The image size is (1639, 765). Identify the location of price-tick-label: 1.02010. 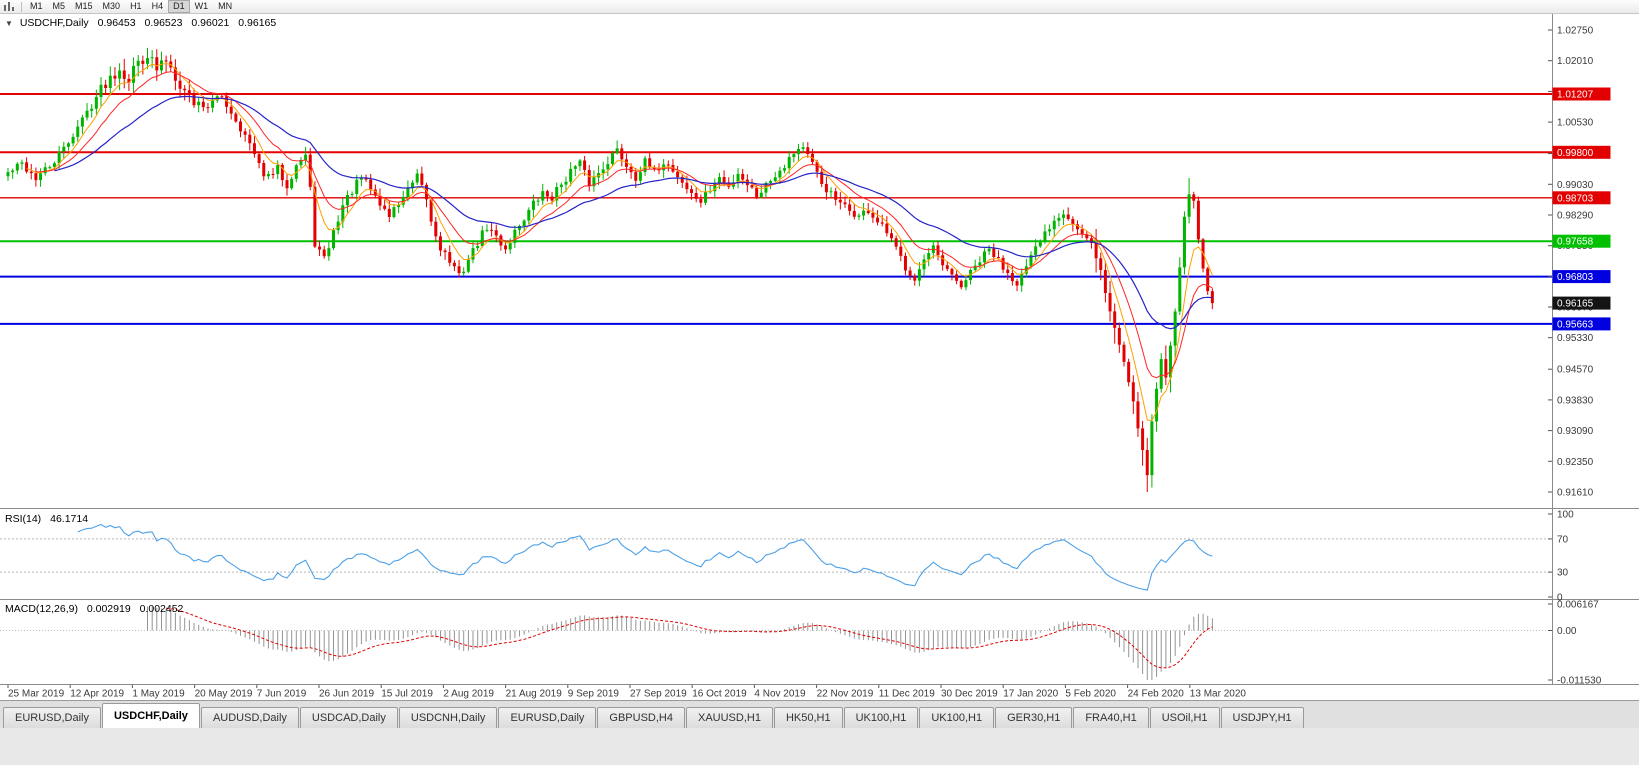
(1575, 61).